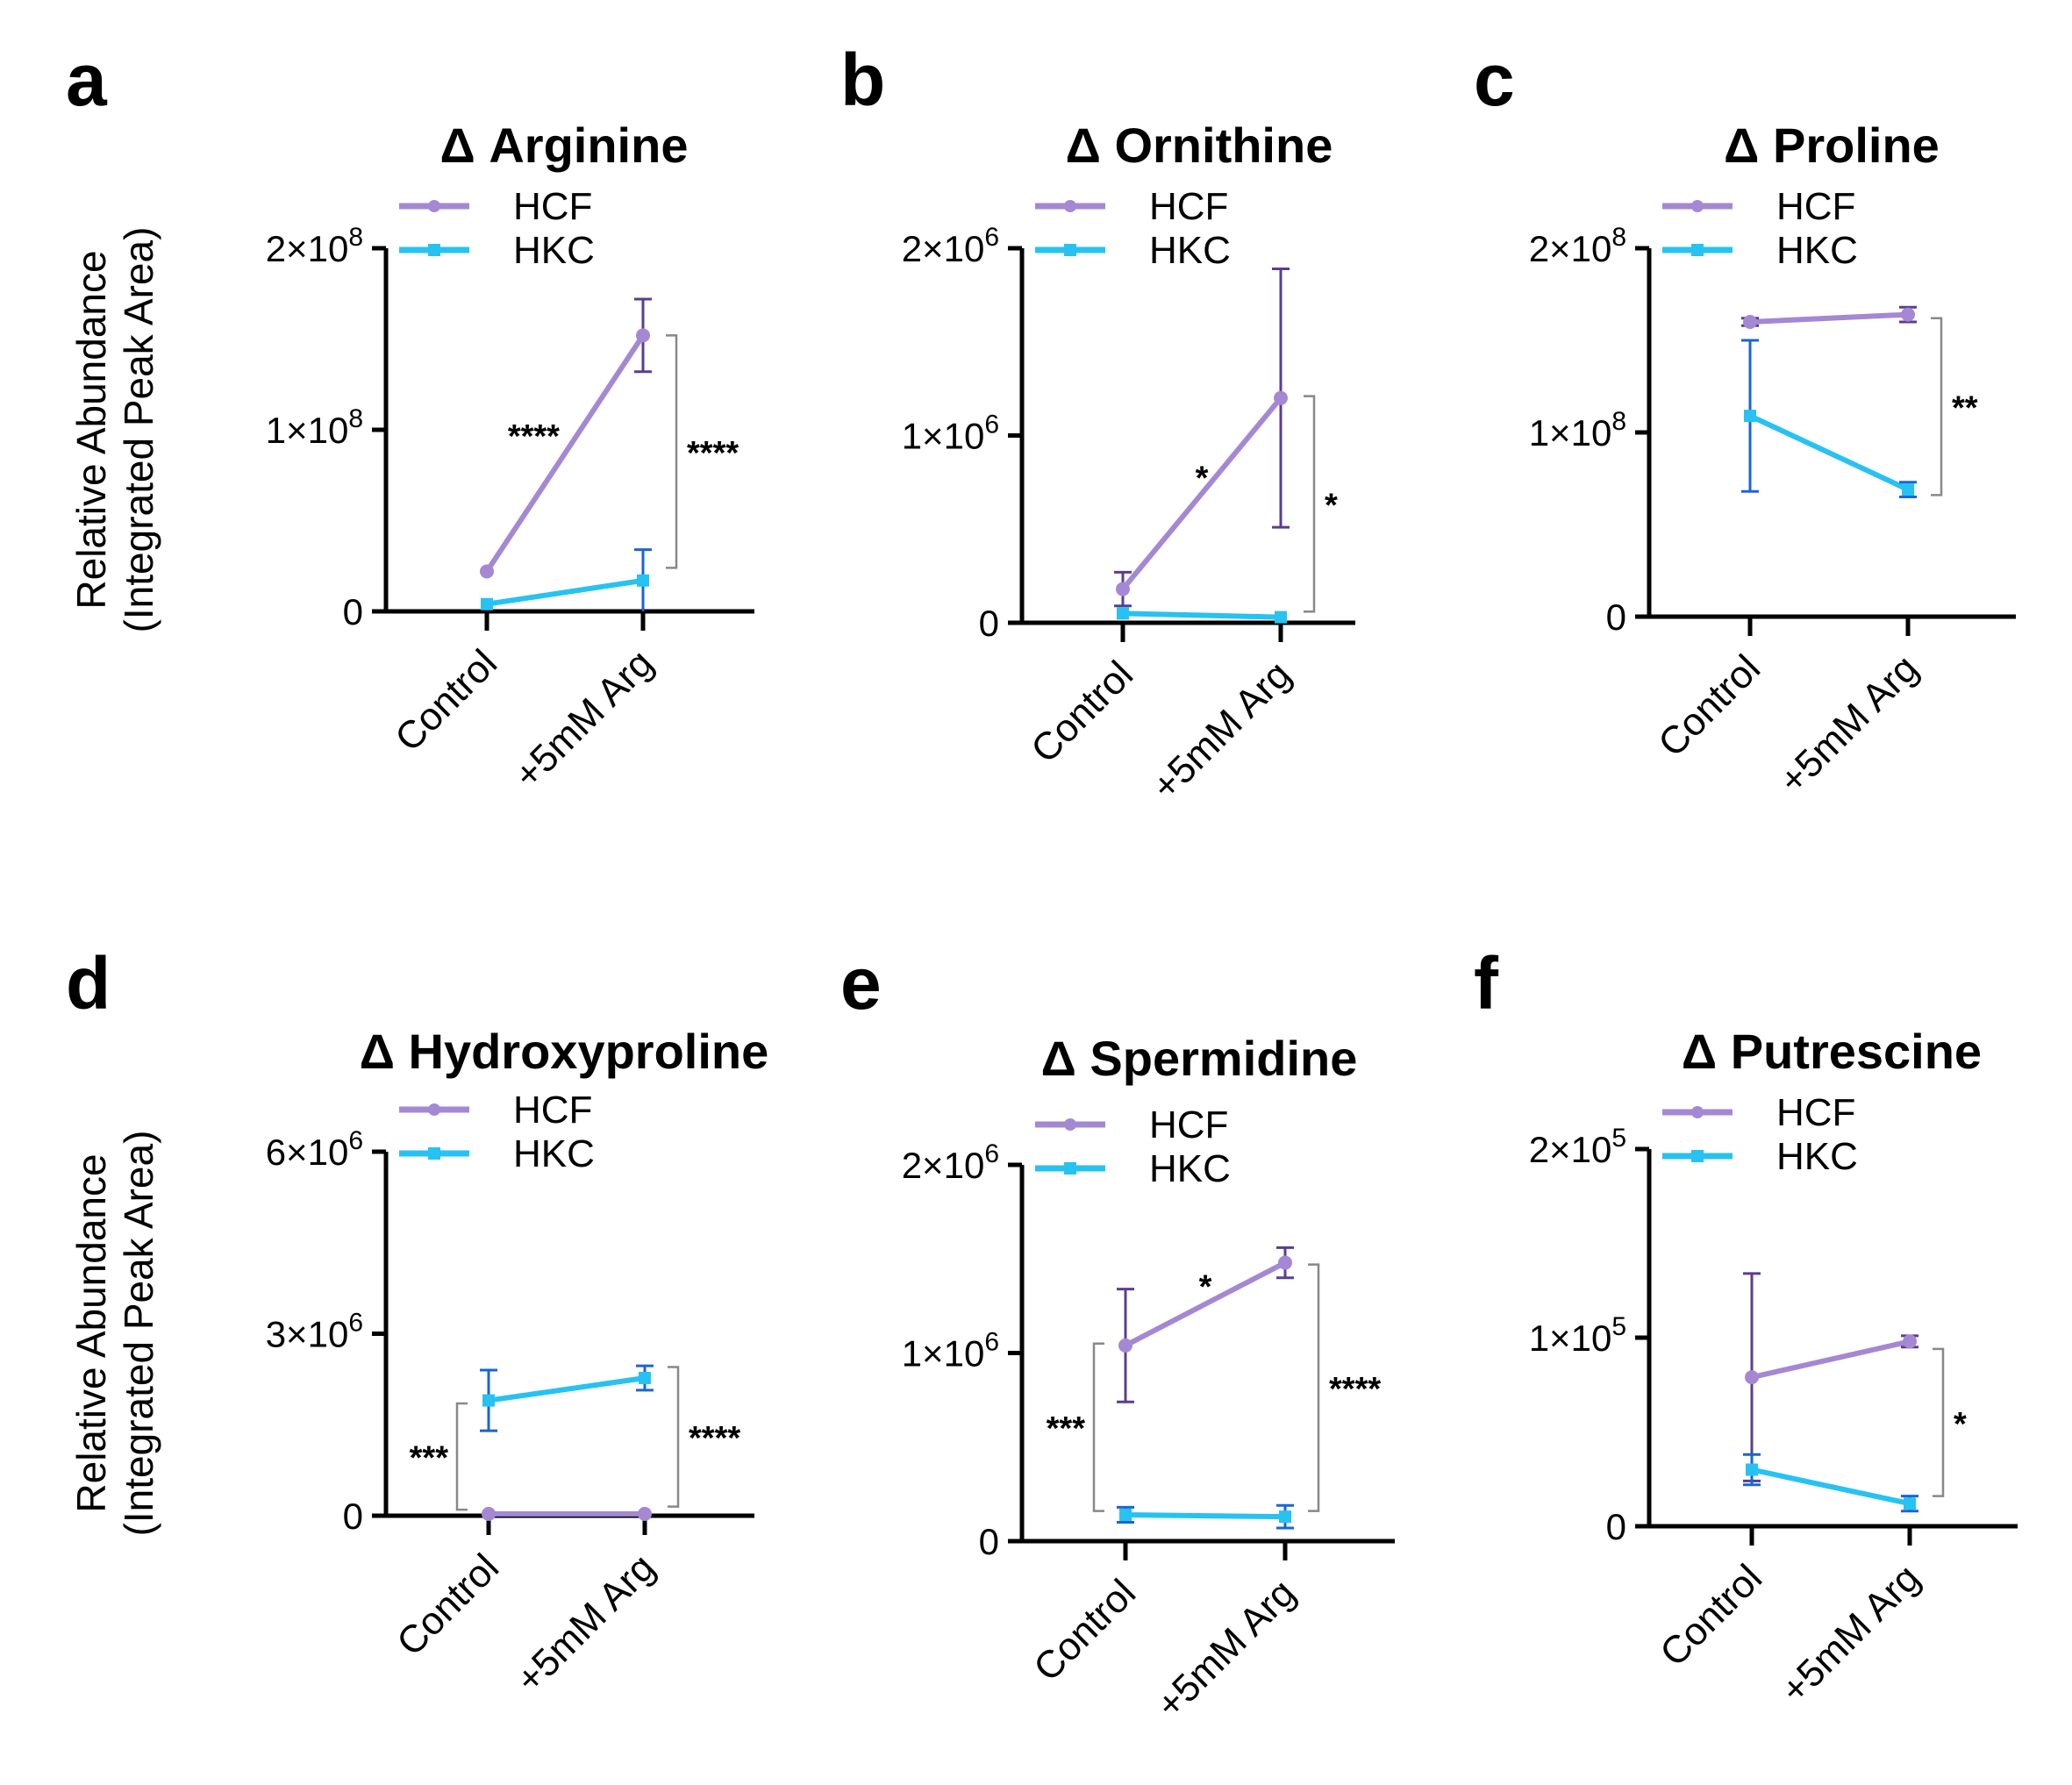 The height and width of the screenshot is (1785, 2072). What do you see at coordinates (567, 1513) in the screenshot?
I see `series-d-hcf` at bounding box center [567, 1513].